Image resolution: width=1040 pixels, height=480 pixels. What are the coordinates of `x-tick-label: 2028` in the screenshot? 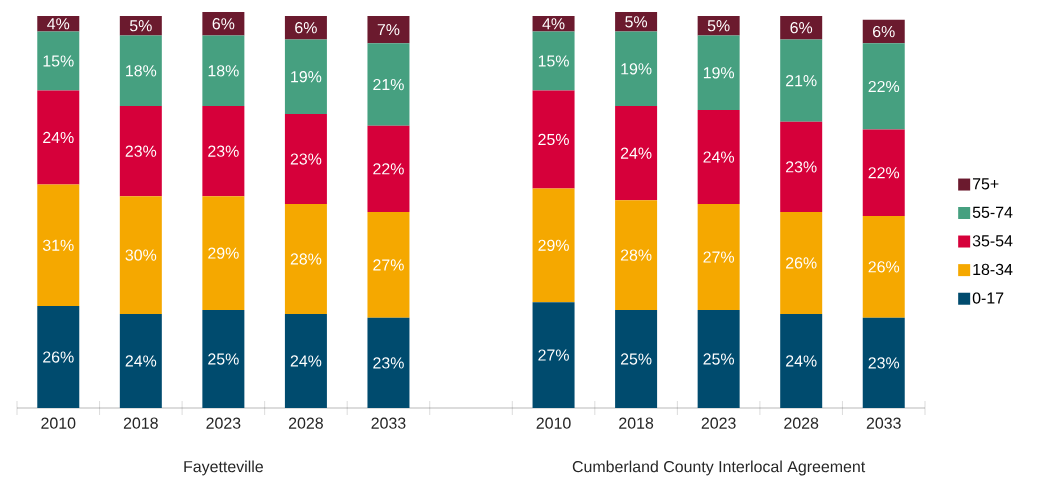 It's located at (305, 423).